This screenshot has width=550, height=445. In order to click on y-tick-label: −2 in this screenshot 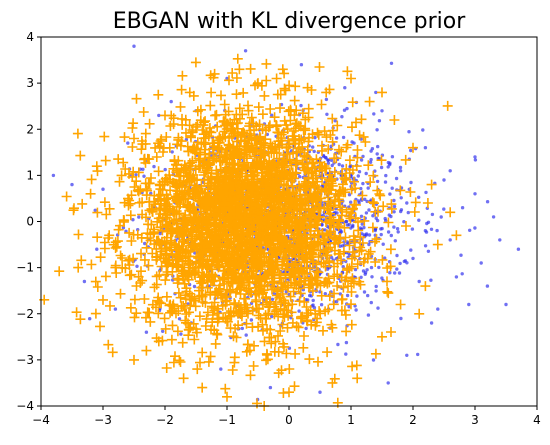, I will do `click(25, 314)`.